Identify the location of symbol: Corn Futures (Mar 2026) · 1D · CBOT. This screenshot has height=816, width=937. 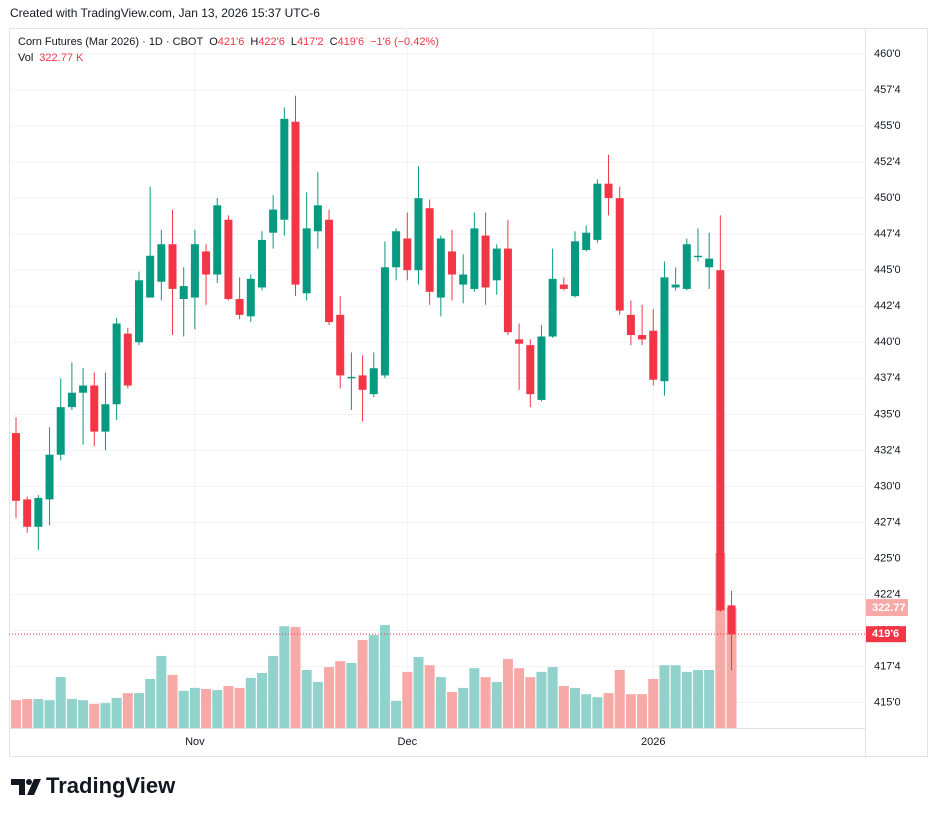
(110, 42).